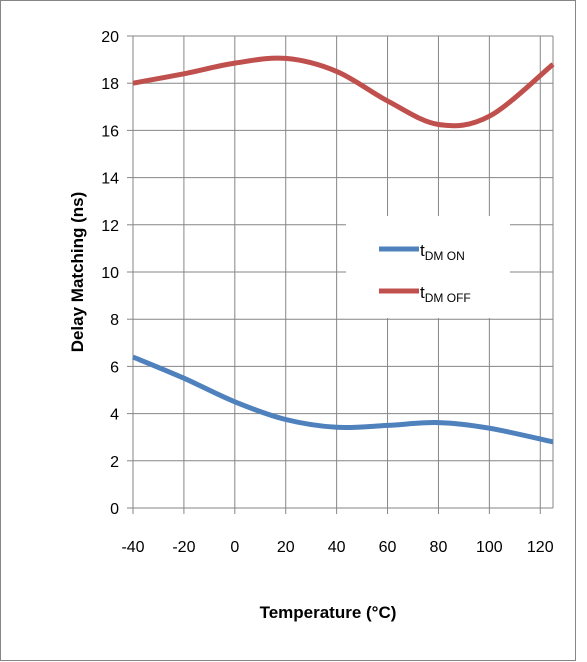  What do you see at coordinates (110, 179) in the screenshot?
I see `y-tick-label: 14` at bounding box center [110, 179].